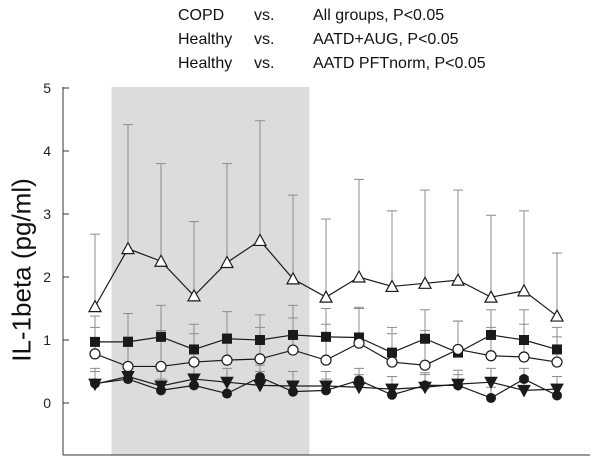 This screenshot has width=594, height=460. Describe the element at coordinates (21, 270) in the screenshot. I see `y-axis-label: IL-1beta (pg/ml)` at that location.